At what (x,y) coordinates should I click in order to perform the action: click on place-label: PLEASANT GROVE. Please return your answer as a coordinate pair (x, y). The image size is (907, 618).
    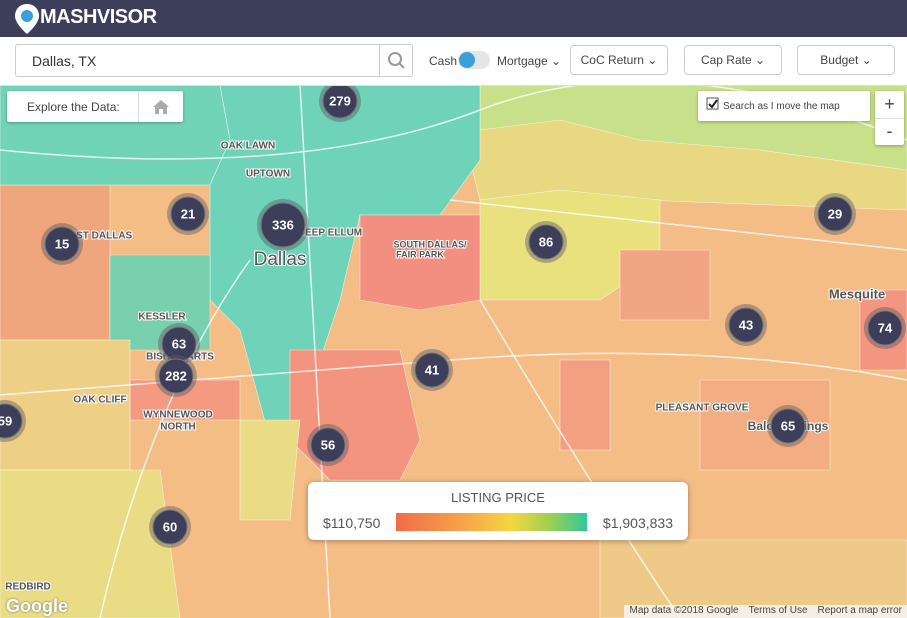
    Looking at the image, I should click on (702, 408).